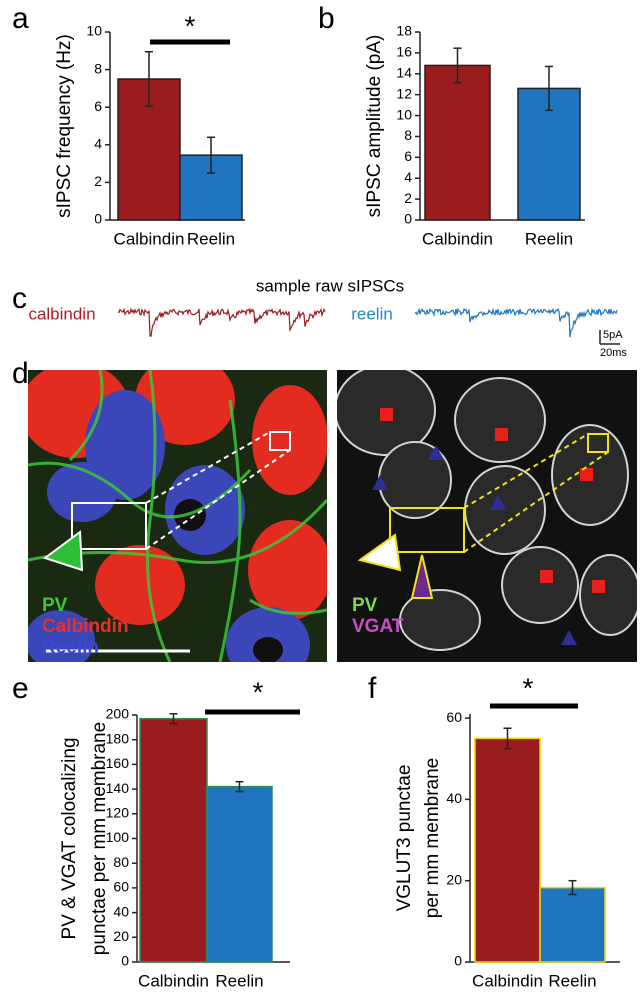  Describe the element at coordinates (118, 738) in the screenshot. I see `y-tick-label: 180` at that location.